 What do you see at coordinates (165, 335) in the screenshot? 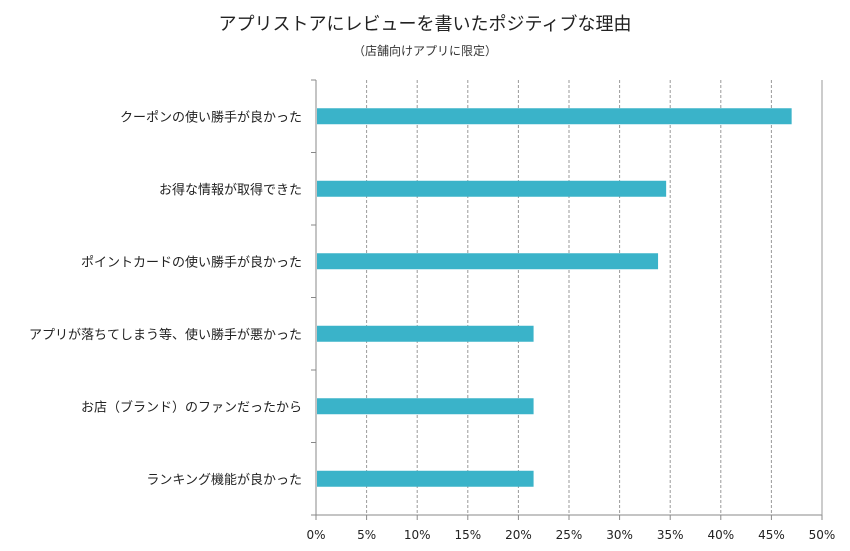
I see `category-label: アプリが落ちてしまう等、使い勝手が悪かった` at bounding box center [165, 335].